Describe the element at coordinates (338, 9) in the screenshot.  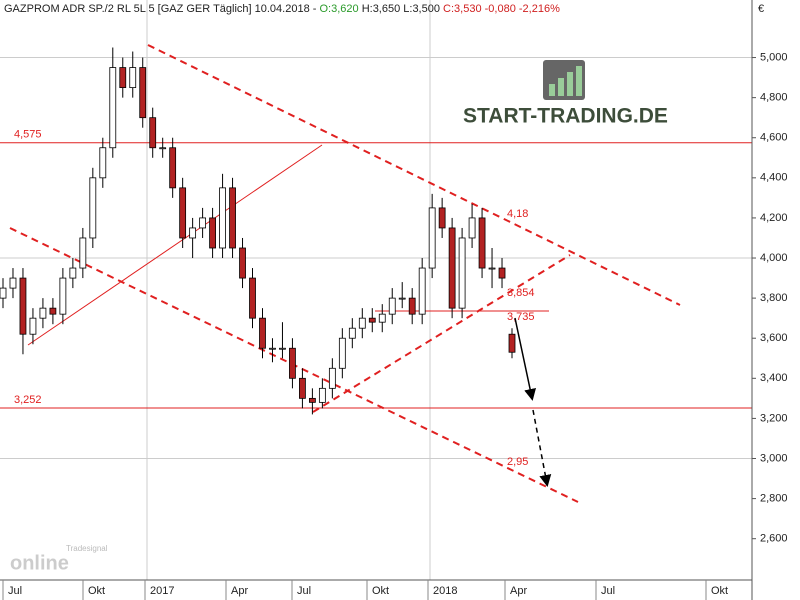
I see `header-open: O:3,620` at that location.